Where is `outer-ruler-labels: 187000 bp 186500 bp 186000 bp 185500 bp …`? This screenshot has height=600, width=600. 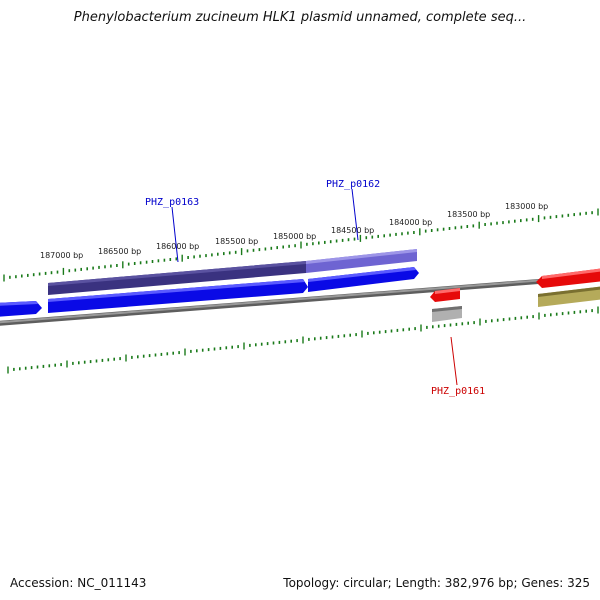 outer-ruler-labels: 187000 bp 186500 bp 186000 bp 185500 bp … is located at coordinates (294, 231).